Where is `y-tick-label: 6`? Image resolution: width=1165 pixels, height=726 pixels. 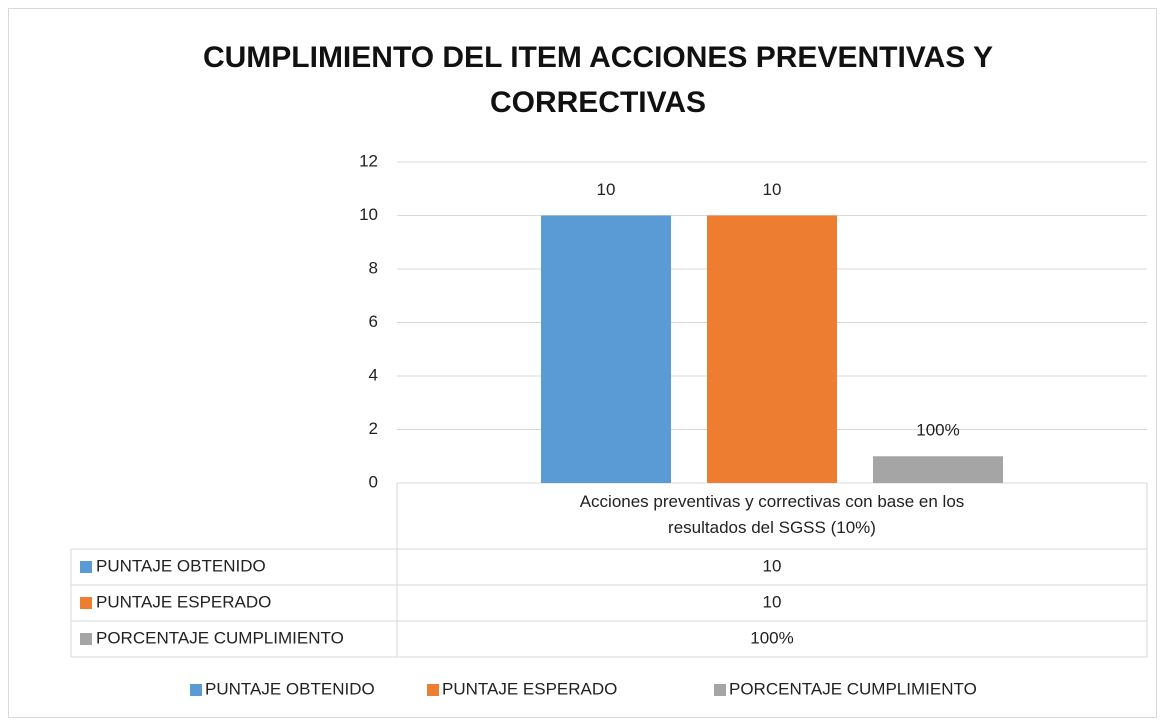 y-tick-label: 6 is located at coordinates (373, 321).